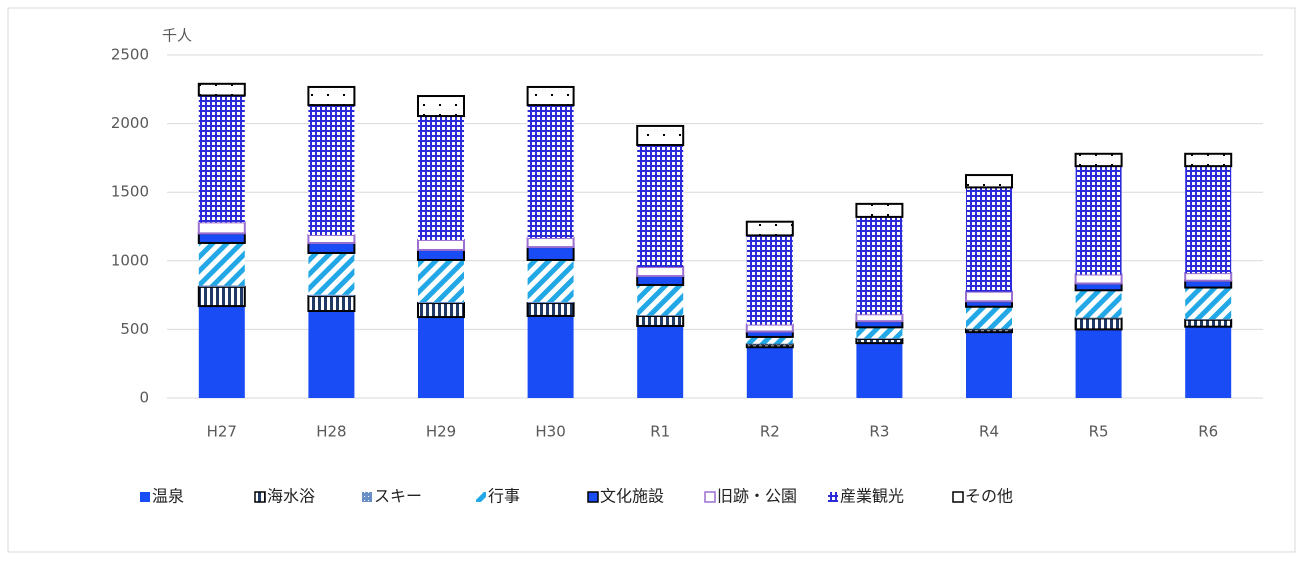 This screenshot has width=1303, height=564. Describe the element at coordinates (398, 496) in the screenshot. I see `legend-text: スキー` at that location.